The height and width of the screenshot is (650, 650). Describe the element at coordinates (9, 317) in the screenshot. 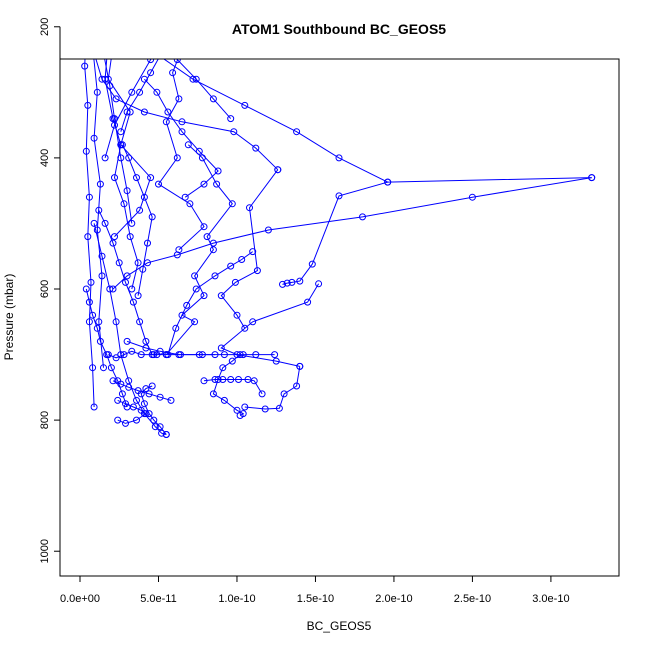

I see `y-axis-label: Pressure (mbar)` at that location.